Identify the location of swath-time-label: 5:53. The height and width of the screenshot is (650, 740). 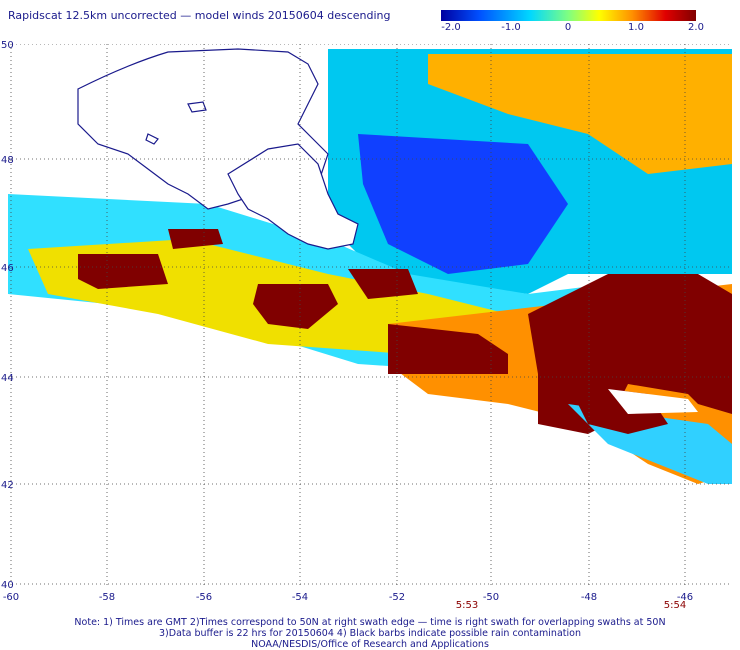
(467, 605).